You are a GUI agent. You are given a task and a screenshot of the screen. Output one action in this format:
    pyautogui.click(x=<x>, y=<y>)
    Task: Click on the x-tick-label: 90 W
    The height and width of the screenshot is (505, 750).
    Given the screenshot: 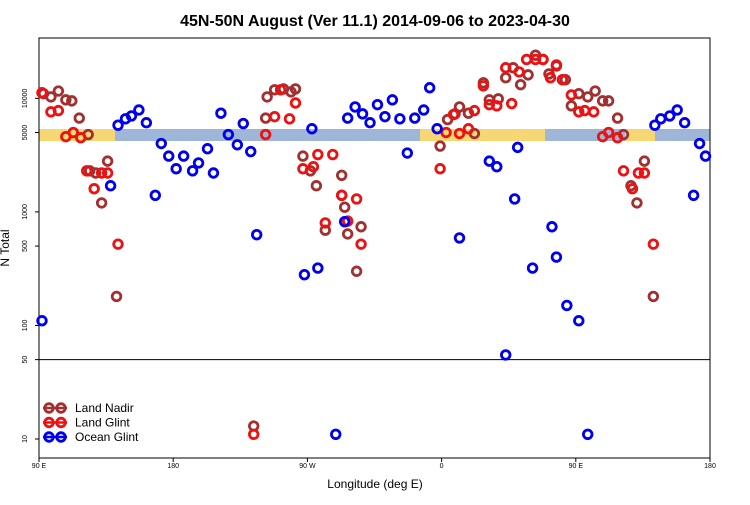 What is the action you would take?
    pyautogui.click(x=307, y=466)
    